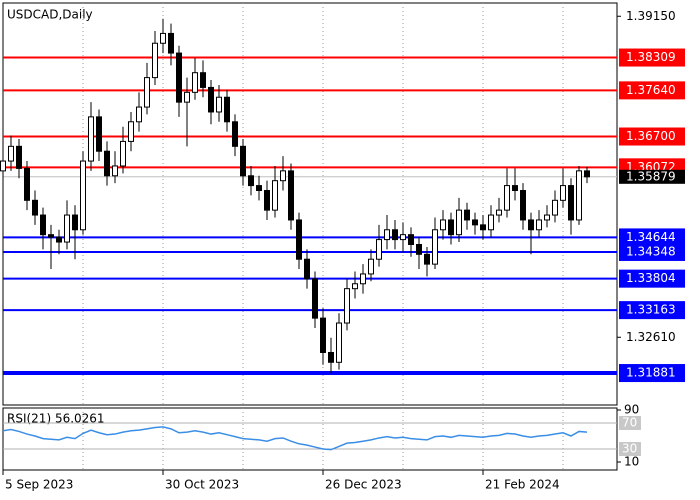  I want to click on level-label: 1.34348, so click(651, 251).